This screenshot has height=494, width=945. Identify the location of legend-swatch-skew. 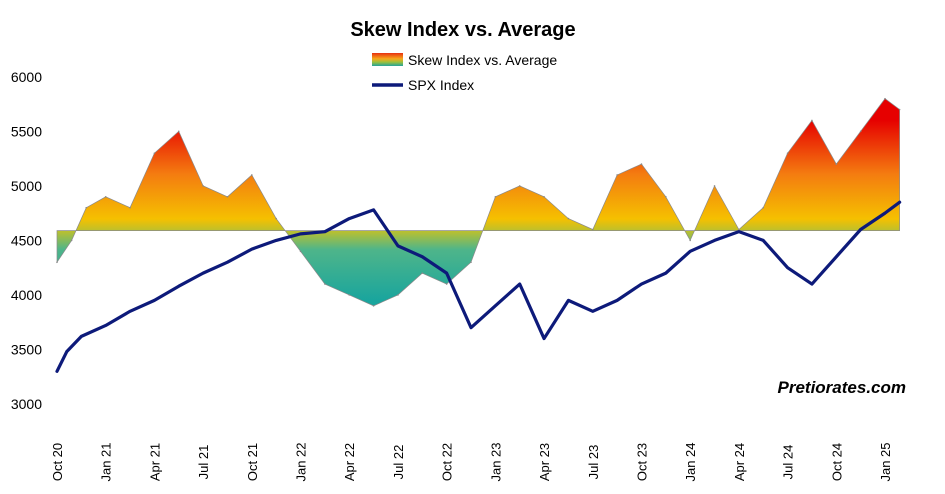
(387, 59).